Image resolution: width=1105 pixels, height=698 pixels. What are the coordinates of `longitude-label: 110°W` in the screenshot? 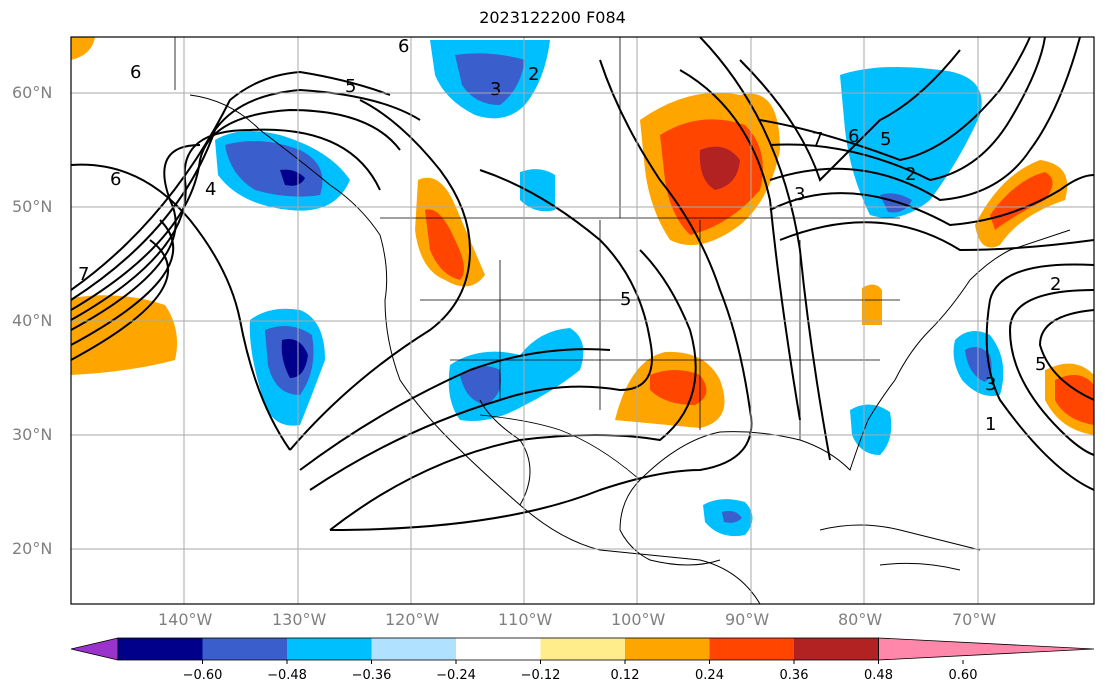 It's located at (525, 619).